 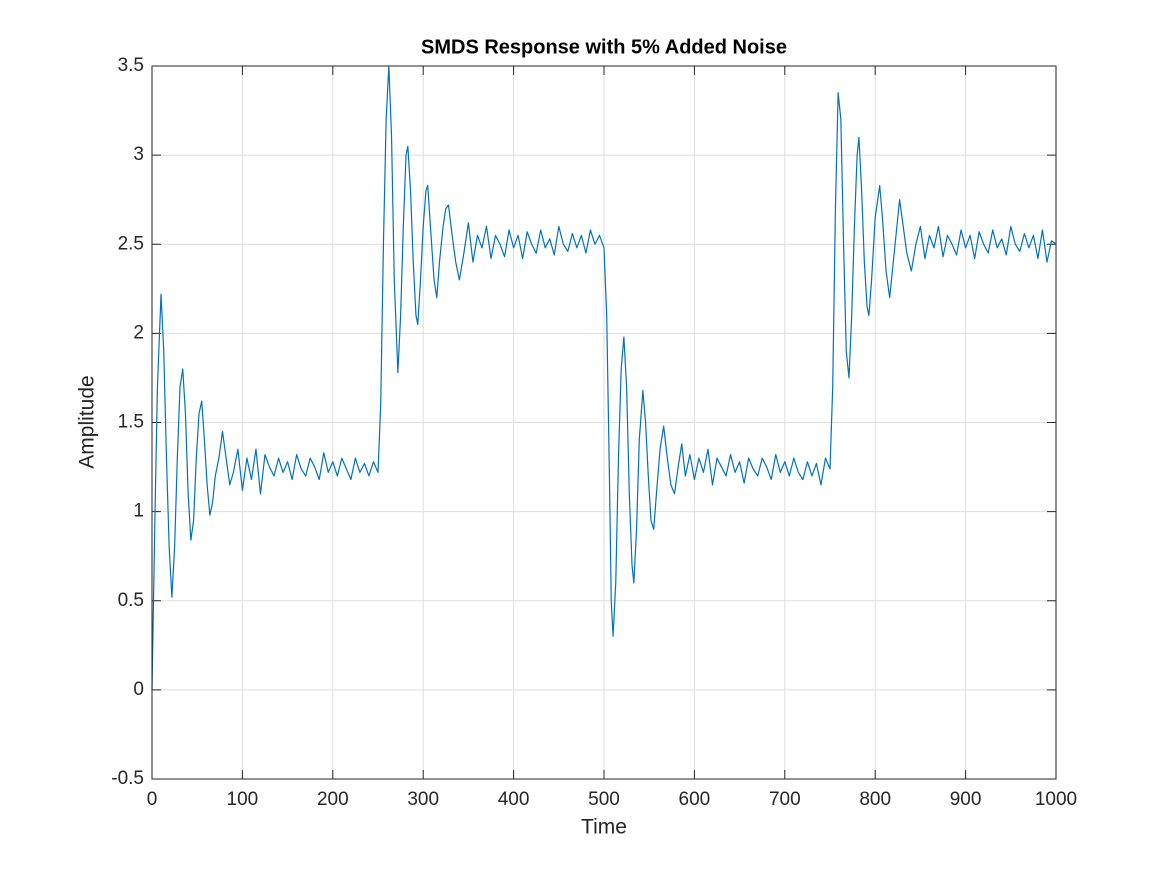 I want to click on x-axis-label: Time, so click(x=604, y=827).